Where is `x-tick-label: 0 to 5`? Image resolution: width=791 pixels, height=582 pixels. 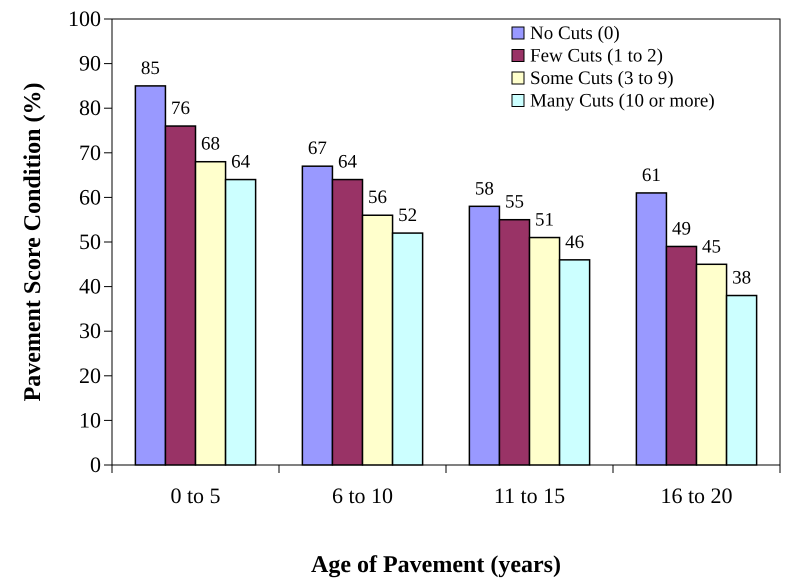 x-tick-label: 0 to 5 is located at coordinates (195, 495).